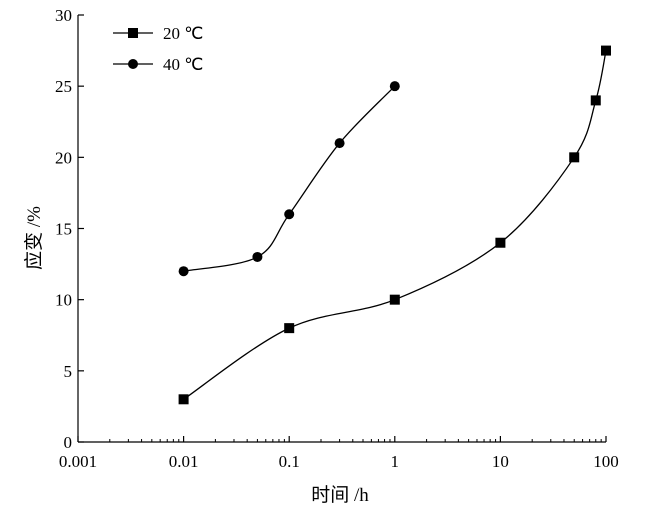 This screenshot has height=514, width=662. What do you see at coordinates (63, 86) in the screenshot?
I see `y-tick-label: 25` at bounding box center [63, 86].